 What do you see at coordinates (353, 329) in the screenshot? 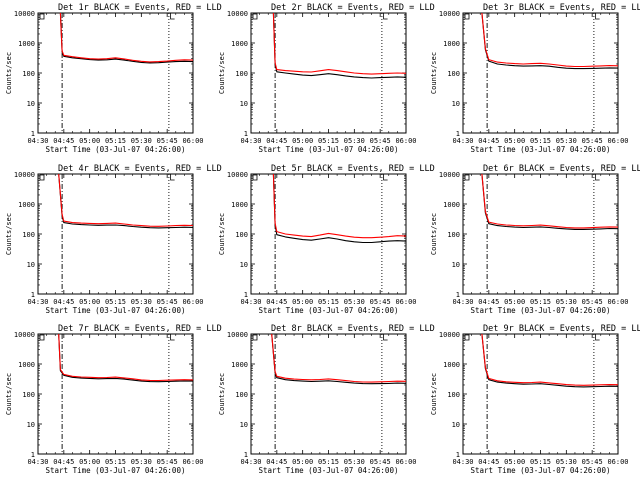
I see `chart-title: Det 8r BLACK = Events, RED = LLD` at bounding box center [353, 329].